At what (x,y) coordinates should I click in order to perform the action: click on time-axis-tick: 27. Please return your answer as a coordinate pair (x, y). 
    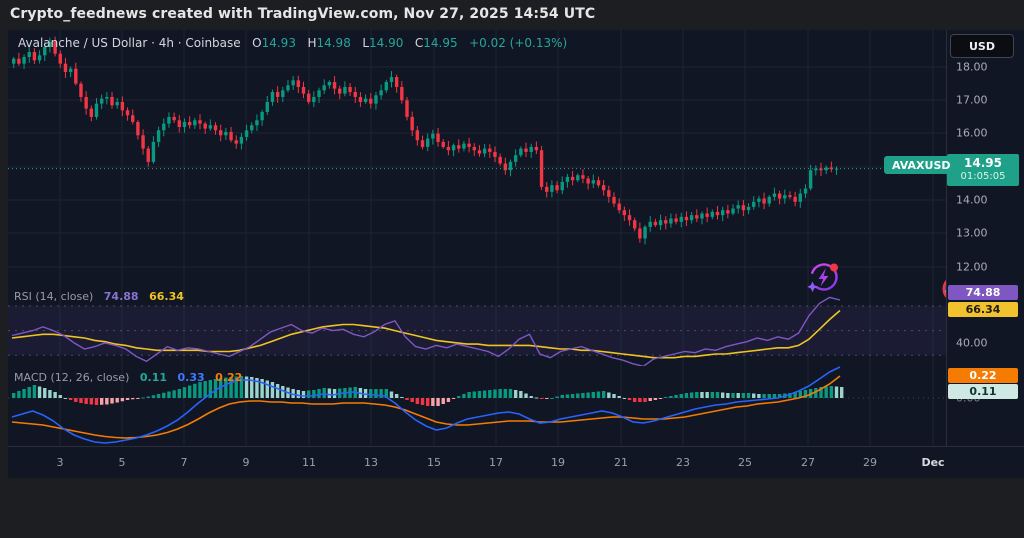
    Looking at the image, I should click on (808, 462).